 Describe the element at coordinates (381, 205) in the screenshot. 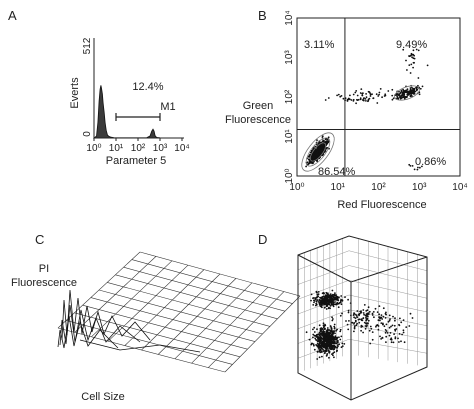

I see `scatter-x-label: Red Fluorescence` at that location.